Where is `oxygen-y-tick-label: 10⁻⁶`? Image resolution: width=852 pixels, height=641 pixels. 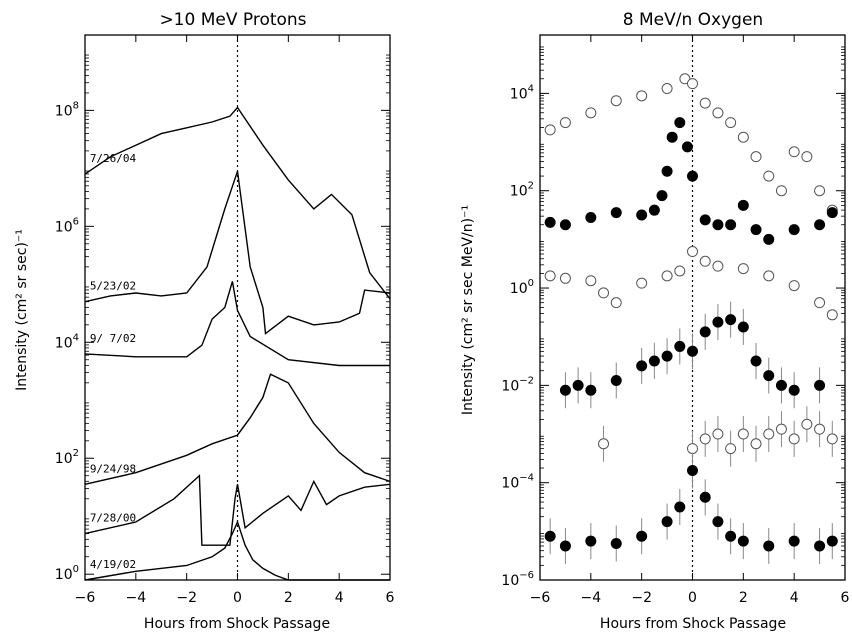 oxygen-y-tick-label: 10⁻⁶ is located at coordinates (517, 579).